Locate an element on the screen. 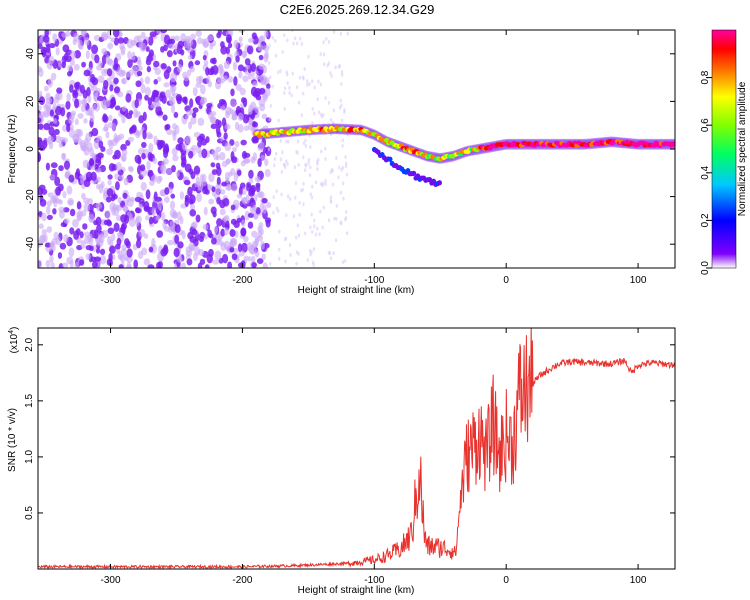 The image size is (750, 600). x-tick-label: -200 is located at coordinates (242, 580).